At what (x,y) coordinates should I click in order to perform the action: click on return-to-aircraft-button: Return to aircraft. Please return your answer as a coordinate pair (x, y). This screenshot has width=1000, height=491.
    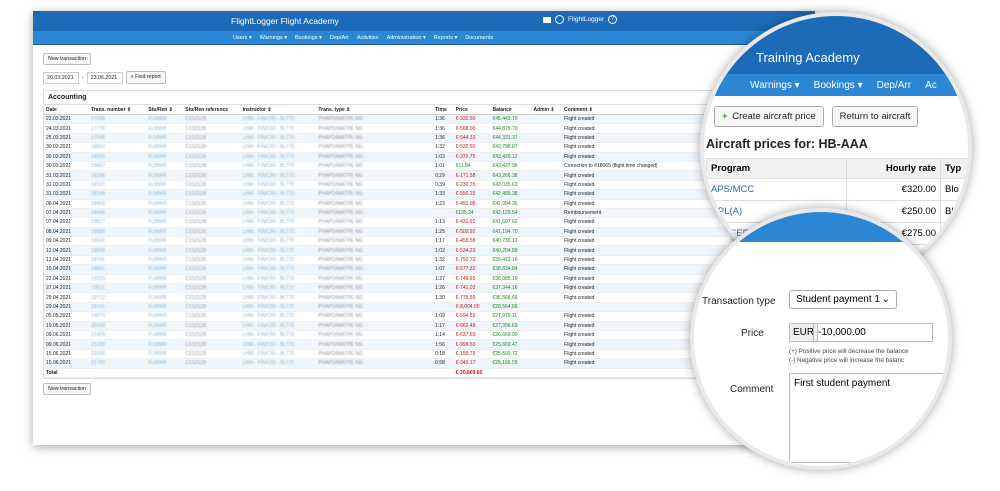
    Looking at the image, I should click on (875, 116).